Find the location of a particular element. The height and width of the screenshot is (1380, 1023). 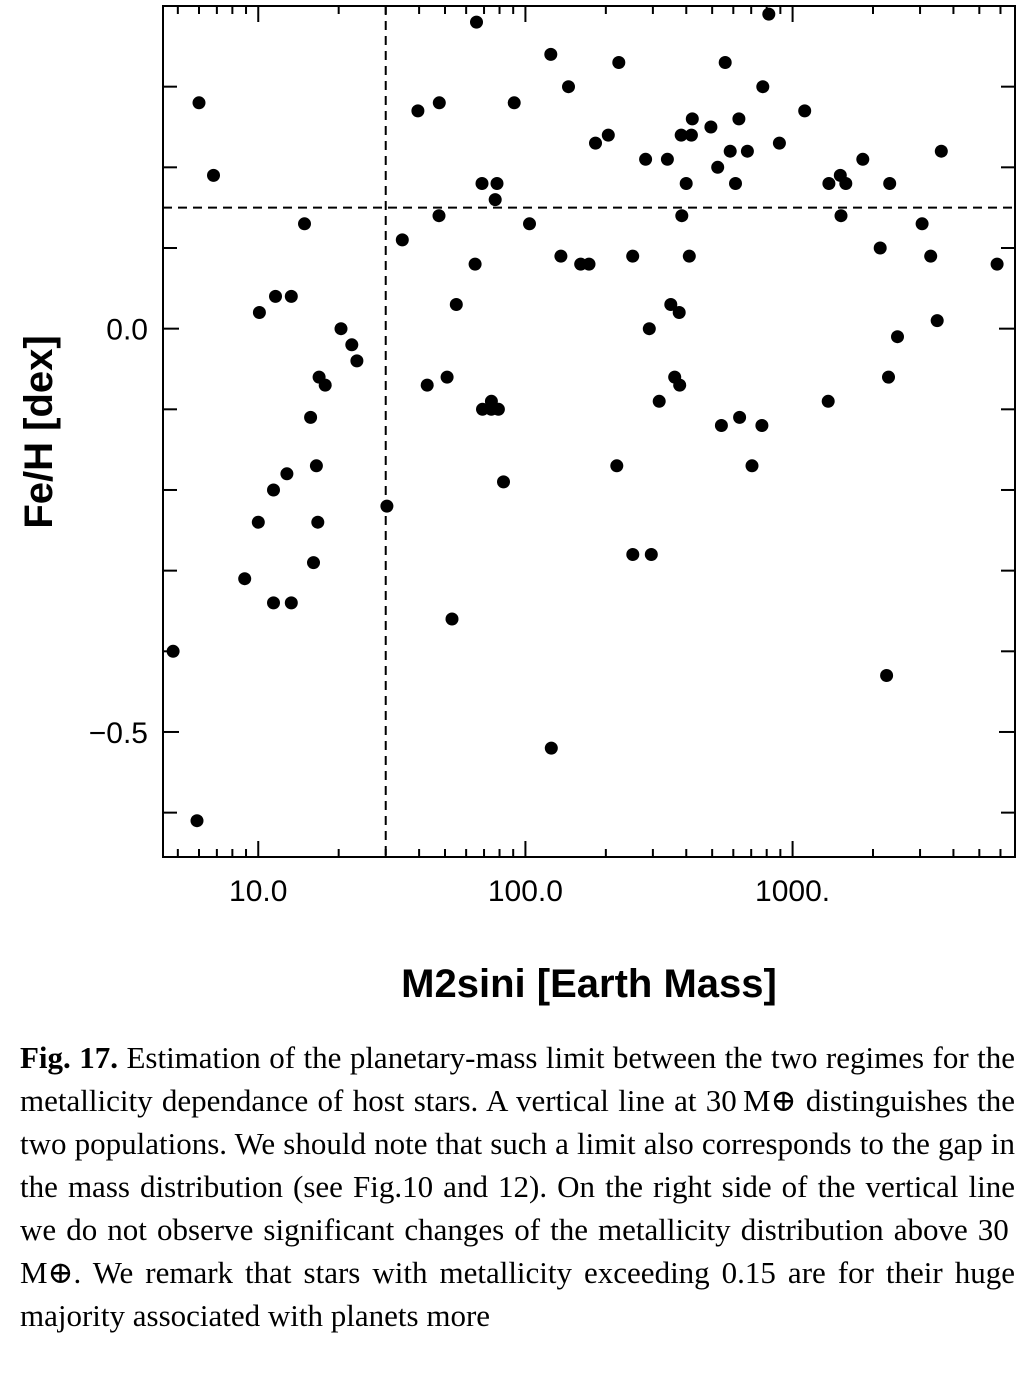

x-axis-title: M2sini [Earth Mass] is located at coordinates (589, 984).